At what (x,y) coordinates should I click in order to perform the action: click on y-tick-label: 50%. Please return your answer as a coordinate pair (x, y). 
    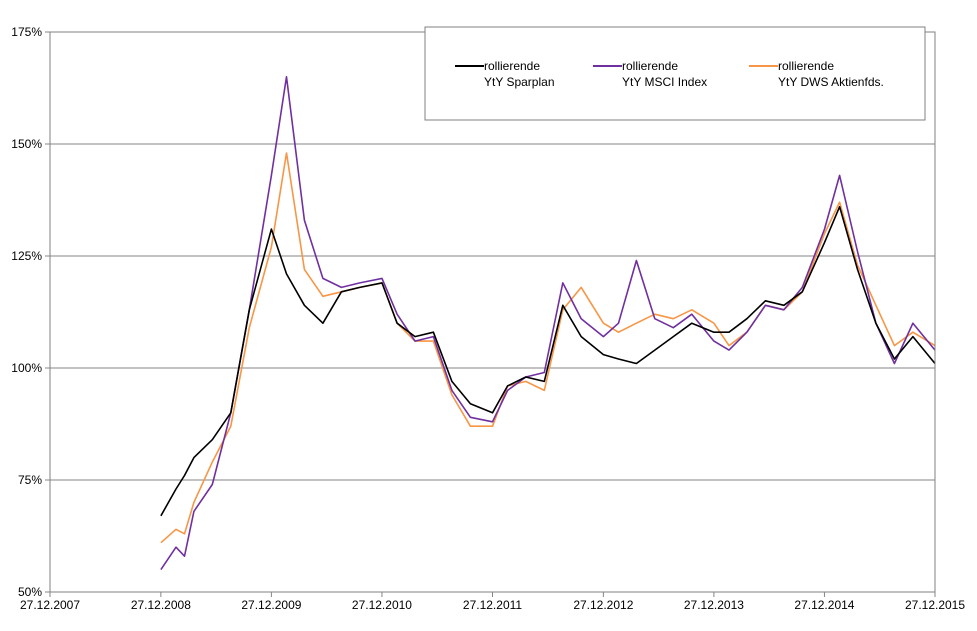
    Looking at the image, I should click on (30, 592).